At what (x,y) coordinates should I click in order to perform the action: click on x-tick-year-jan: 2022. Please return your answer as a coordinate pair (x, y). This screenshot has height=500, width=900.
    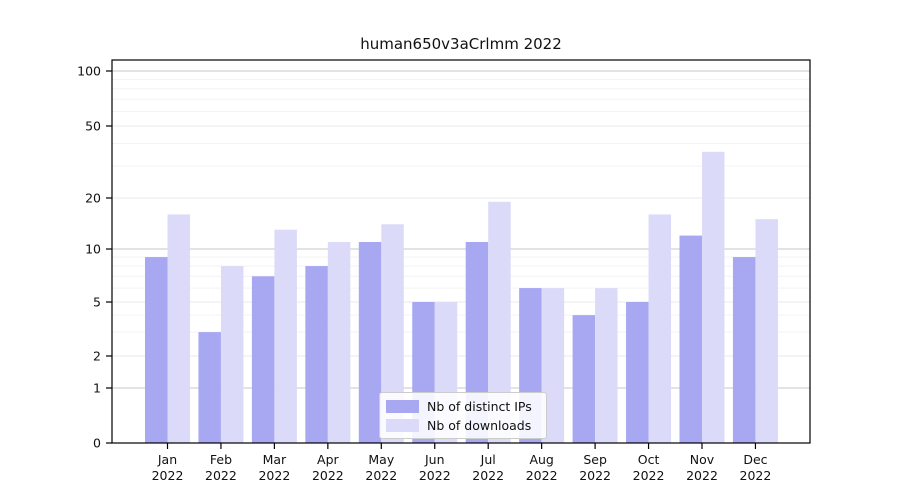
    Looking at the image, I should click on (168, 475).